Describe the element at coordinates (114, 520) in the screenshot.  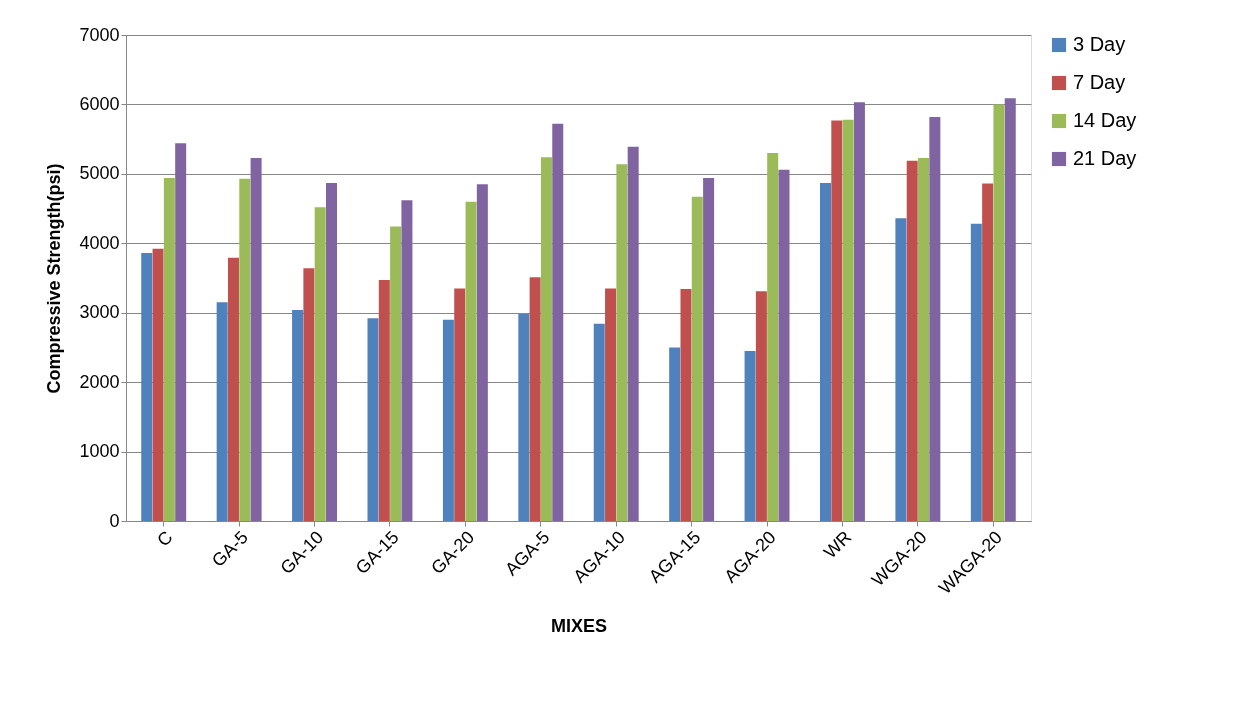
I see `y-tick-label: 0` at that location.